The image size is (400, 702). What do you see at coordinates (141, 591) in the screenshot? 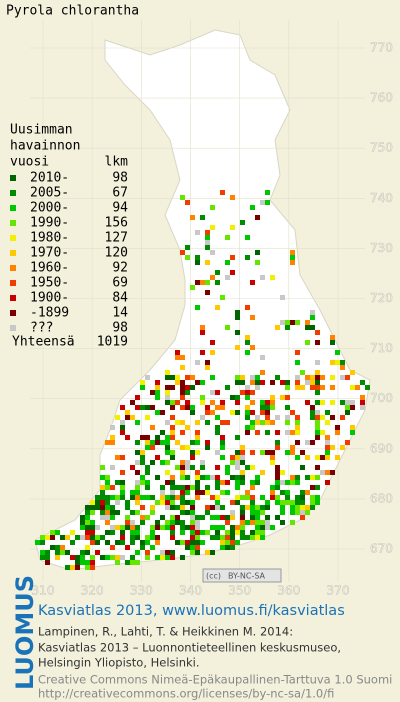
I see `x-tick-label: 330` at bounding box center [141, 591].